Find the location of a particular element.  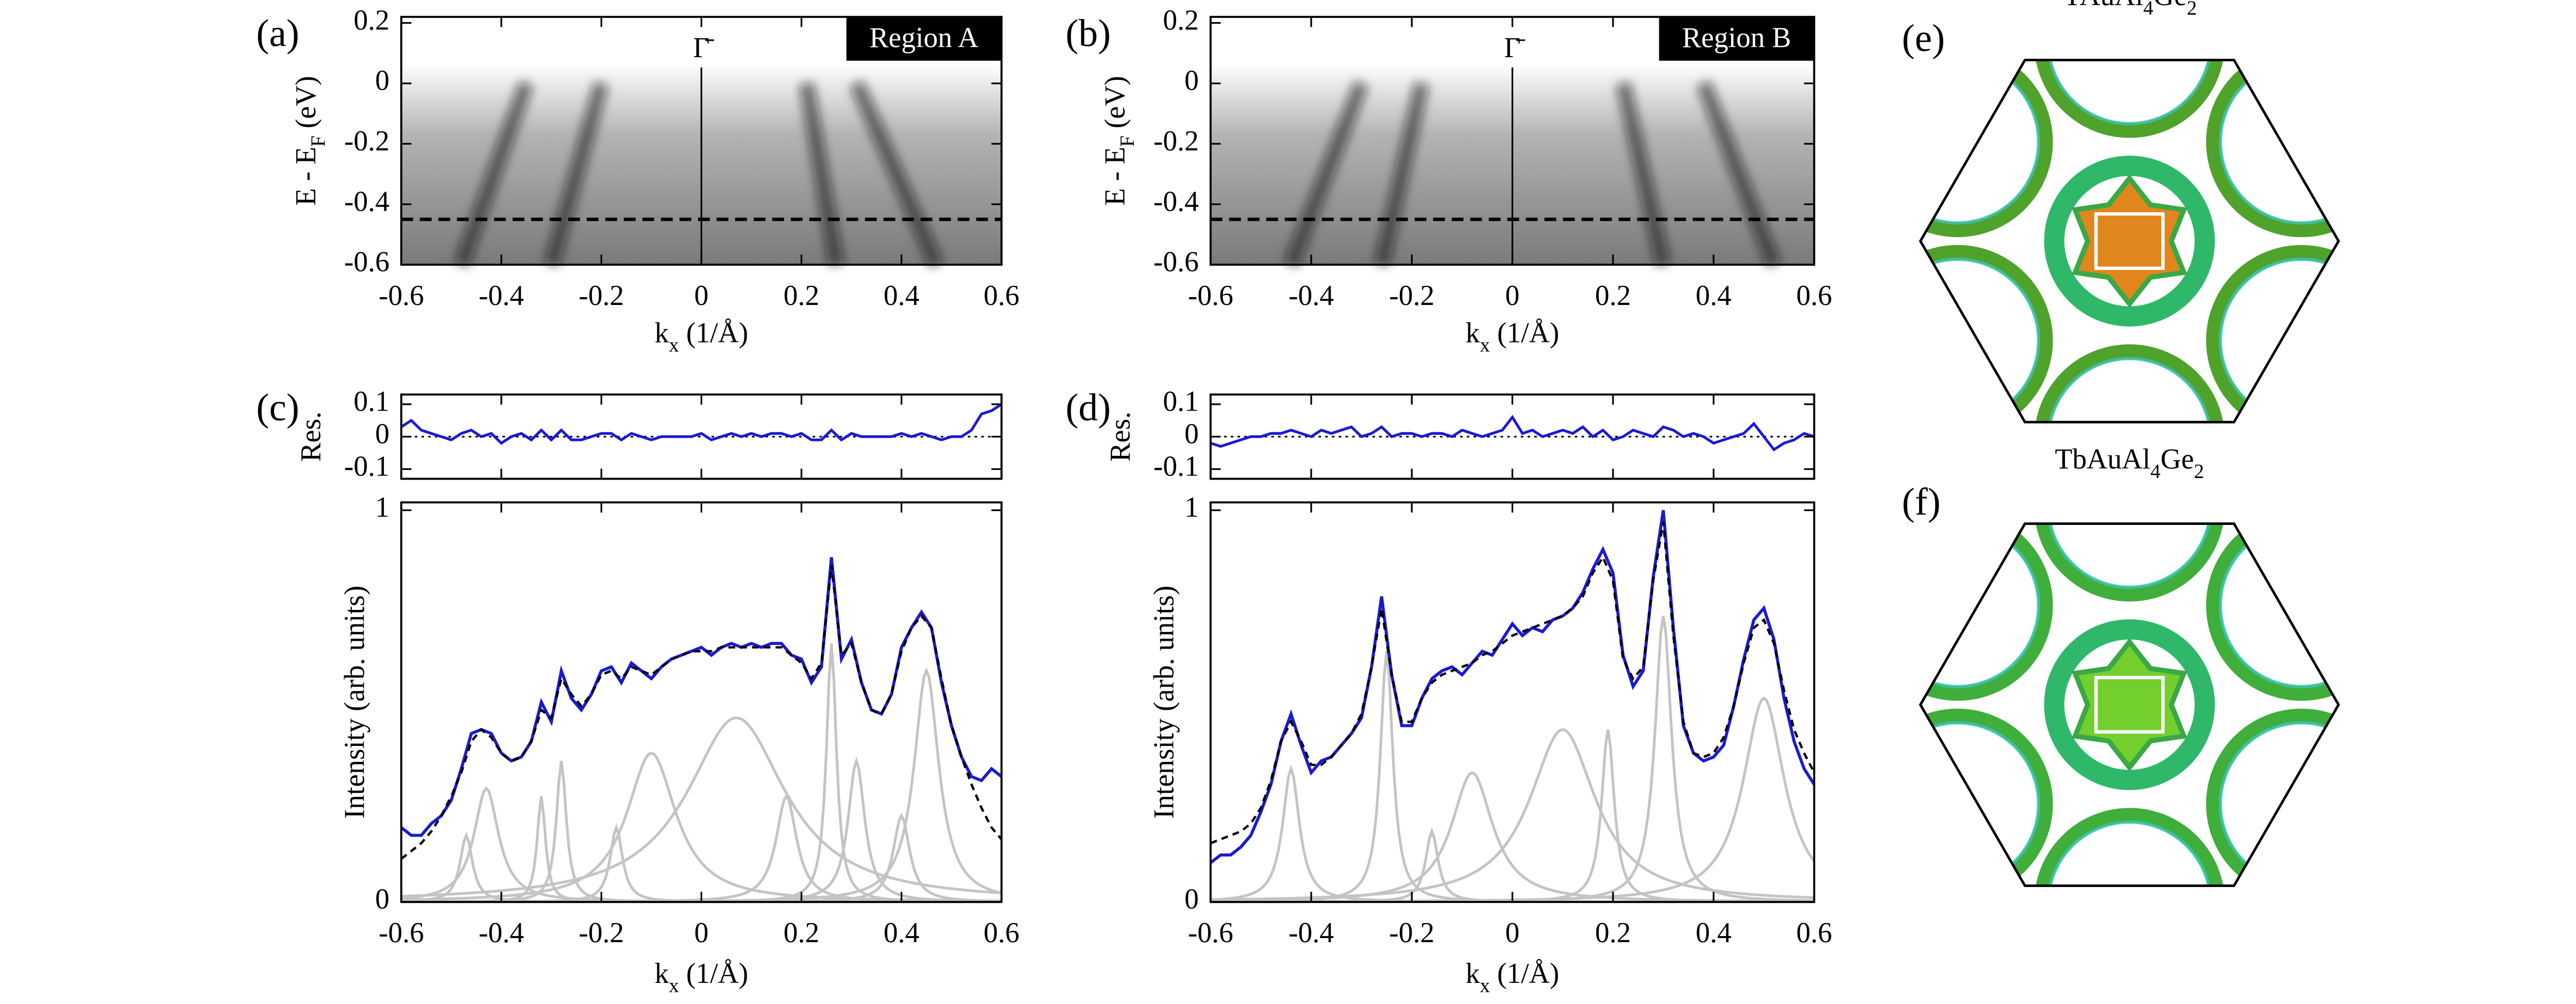

panel-label: (c) is located at coordinates (277, 407).